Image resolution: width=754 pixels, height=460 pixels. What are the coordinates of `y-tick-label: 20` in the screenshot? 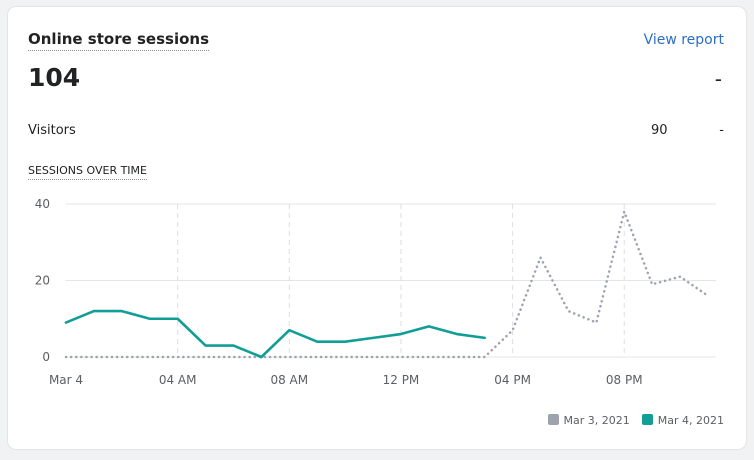 It's located at (42, 281).